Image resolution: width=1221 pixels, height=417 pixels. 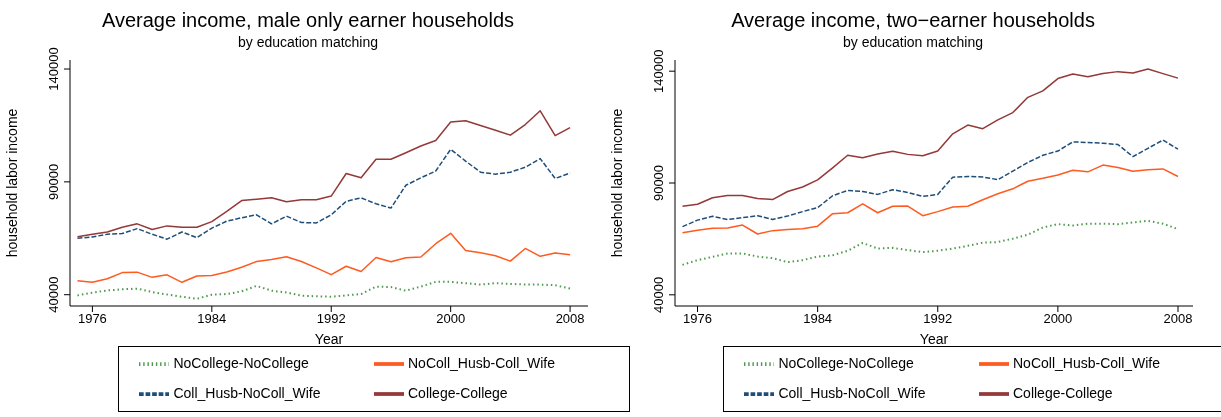 I want to click on chart-title: Average income, two−earner households, so click(x=913, y=20).